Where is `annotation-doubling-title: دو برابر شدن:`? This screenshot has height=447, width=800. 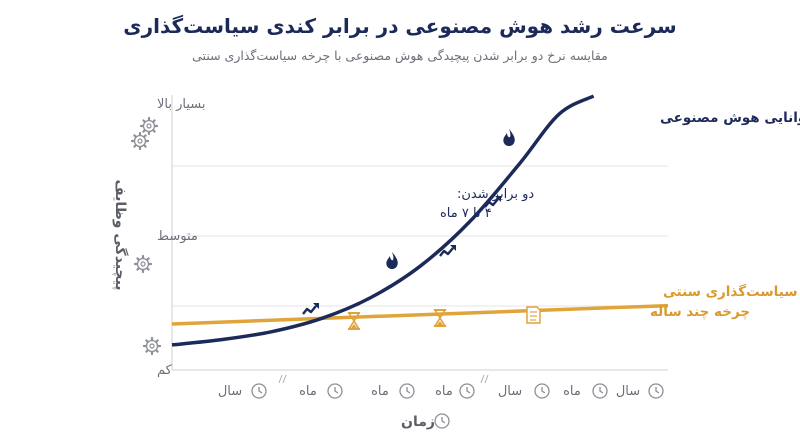 annotation-doubling-title: دو برابر شدن: is located at coordinates (495, 194).